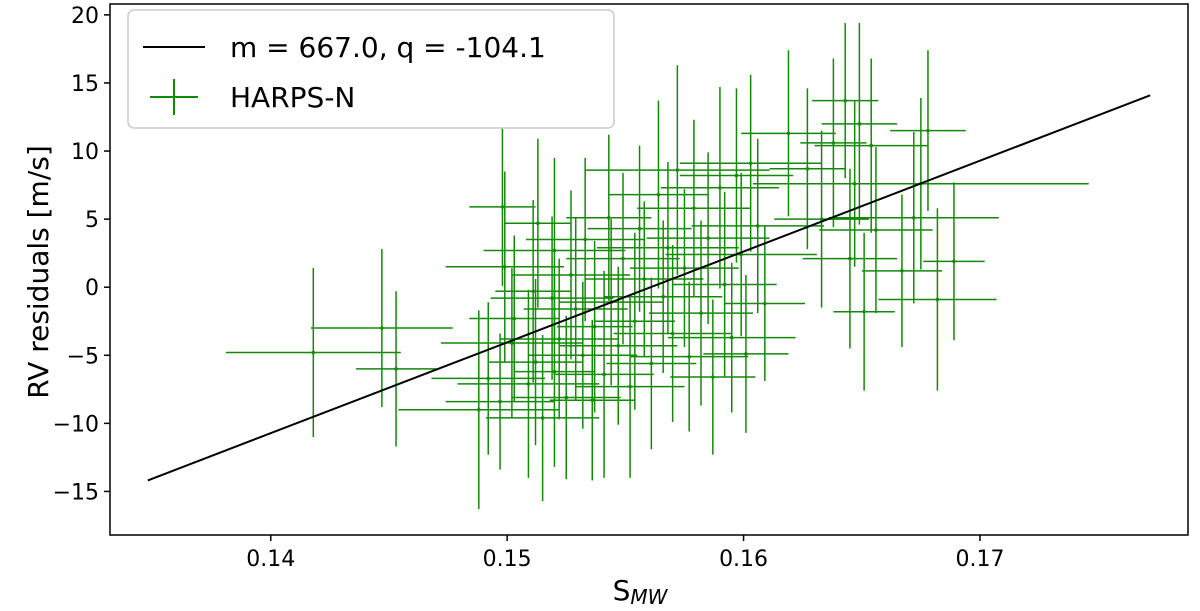 The width and height of the screenshot is (1200, 611). Describe the element at coordinates (649, 597) in the screenshot. I see `x-axis-label-subscript: MW` at that location.